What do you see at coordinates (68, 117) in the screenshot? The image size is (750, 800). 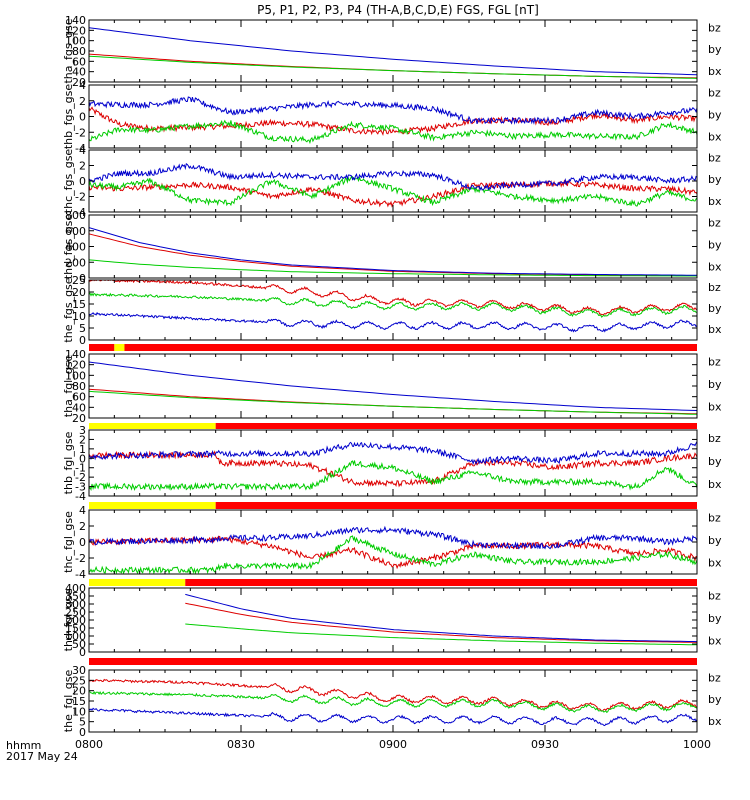 I see `y-axis-label: thb_fgs_gse` at bounding box center [68, 117].